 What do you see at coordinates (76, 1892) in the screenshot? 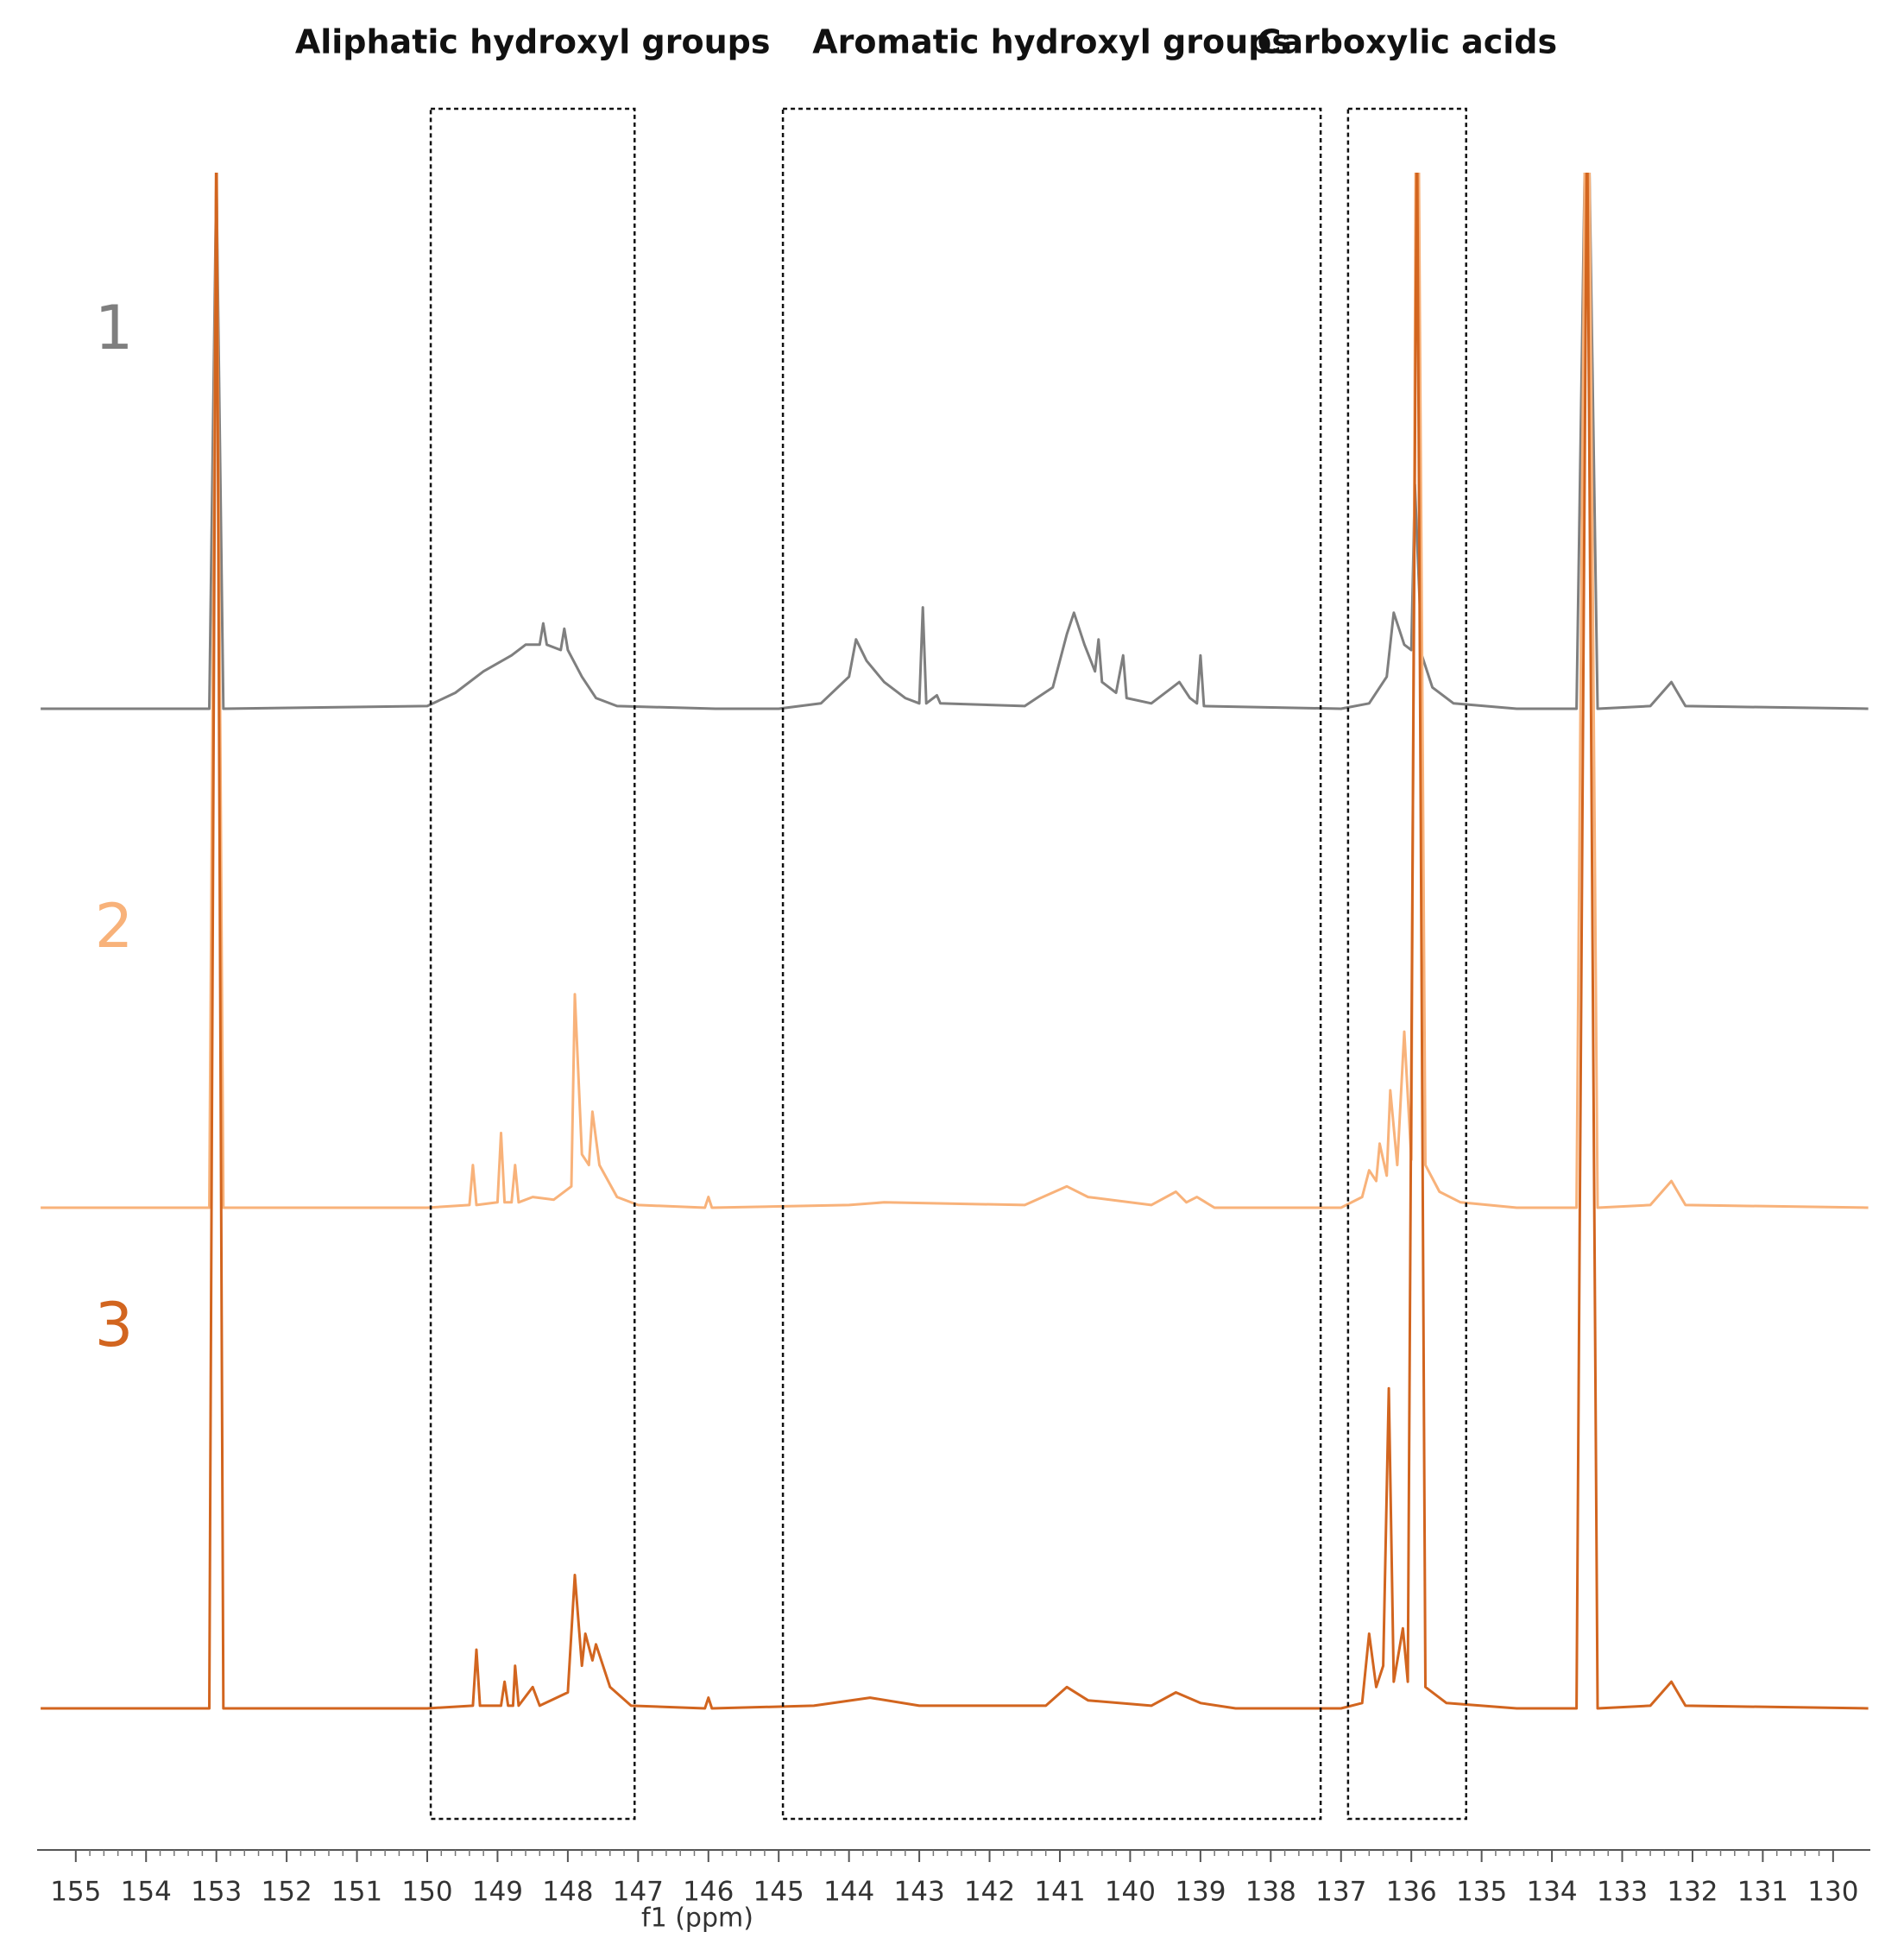
I see `x-tick-label: 155` at bounding box center [76, 1892].